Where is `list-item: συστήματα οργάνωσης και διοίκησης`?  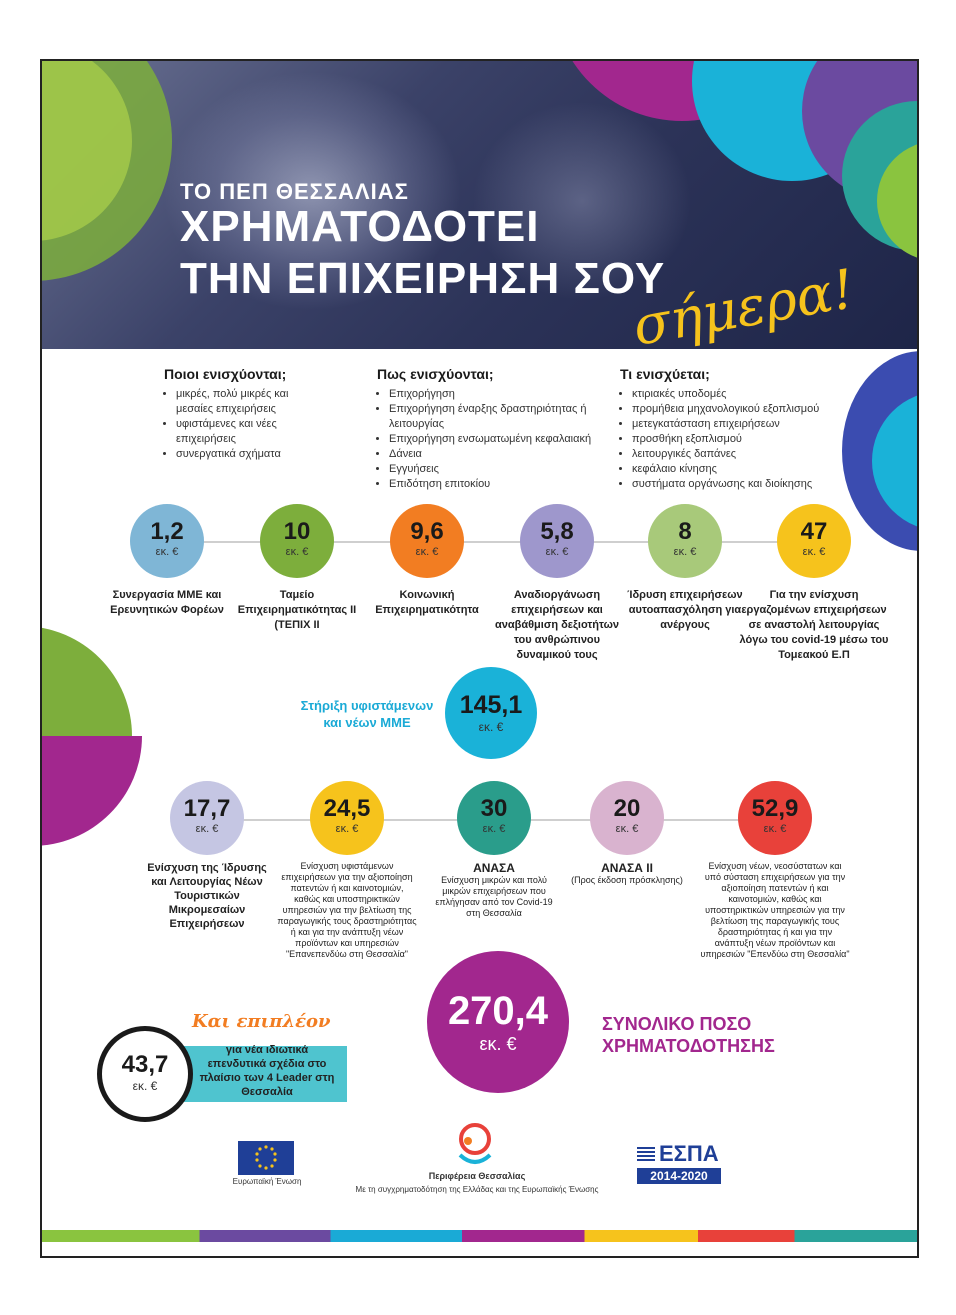 list-item: συστήματα οργάνωσης και διοίκησης is located at coordinates (739, 484).